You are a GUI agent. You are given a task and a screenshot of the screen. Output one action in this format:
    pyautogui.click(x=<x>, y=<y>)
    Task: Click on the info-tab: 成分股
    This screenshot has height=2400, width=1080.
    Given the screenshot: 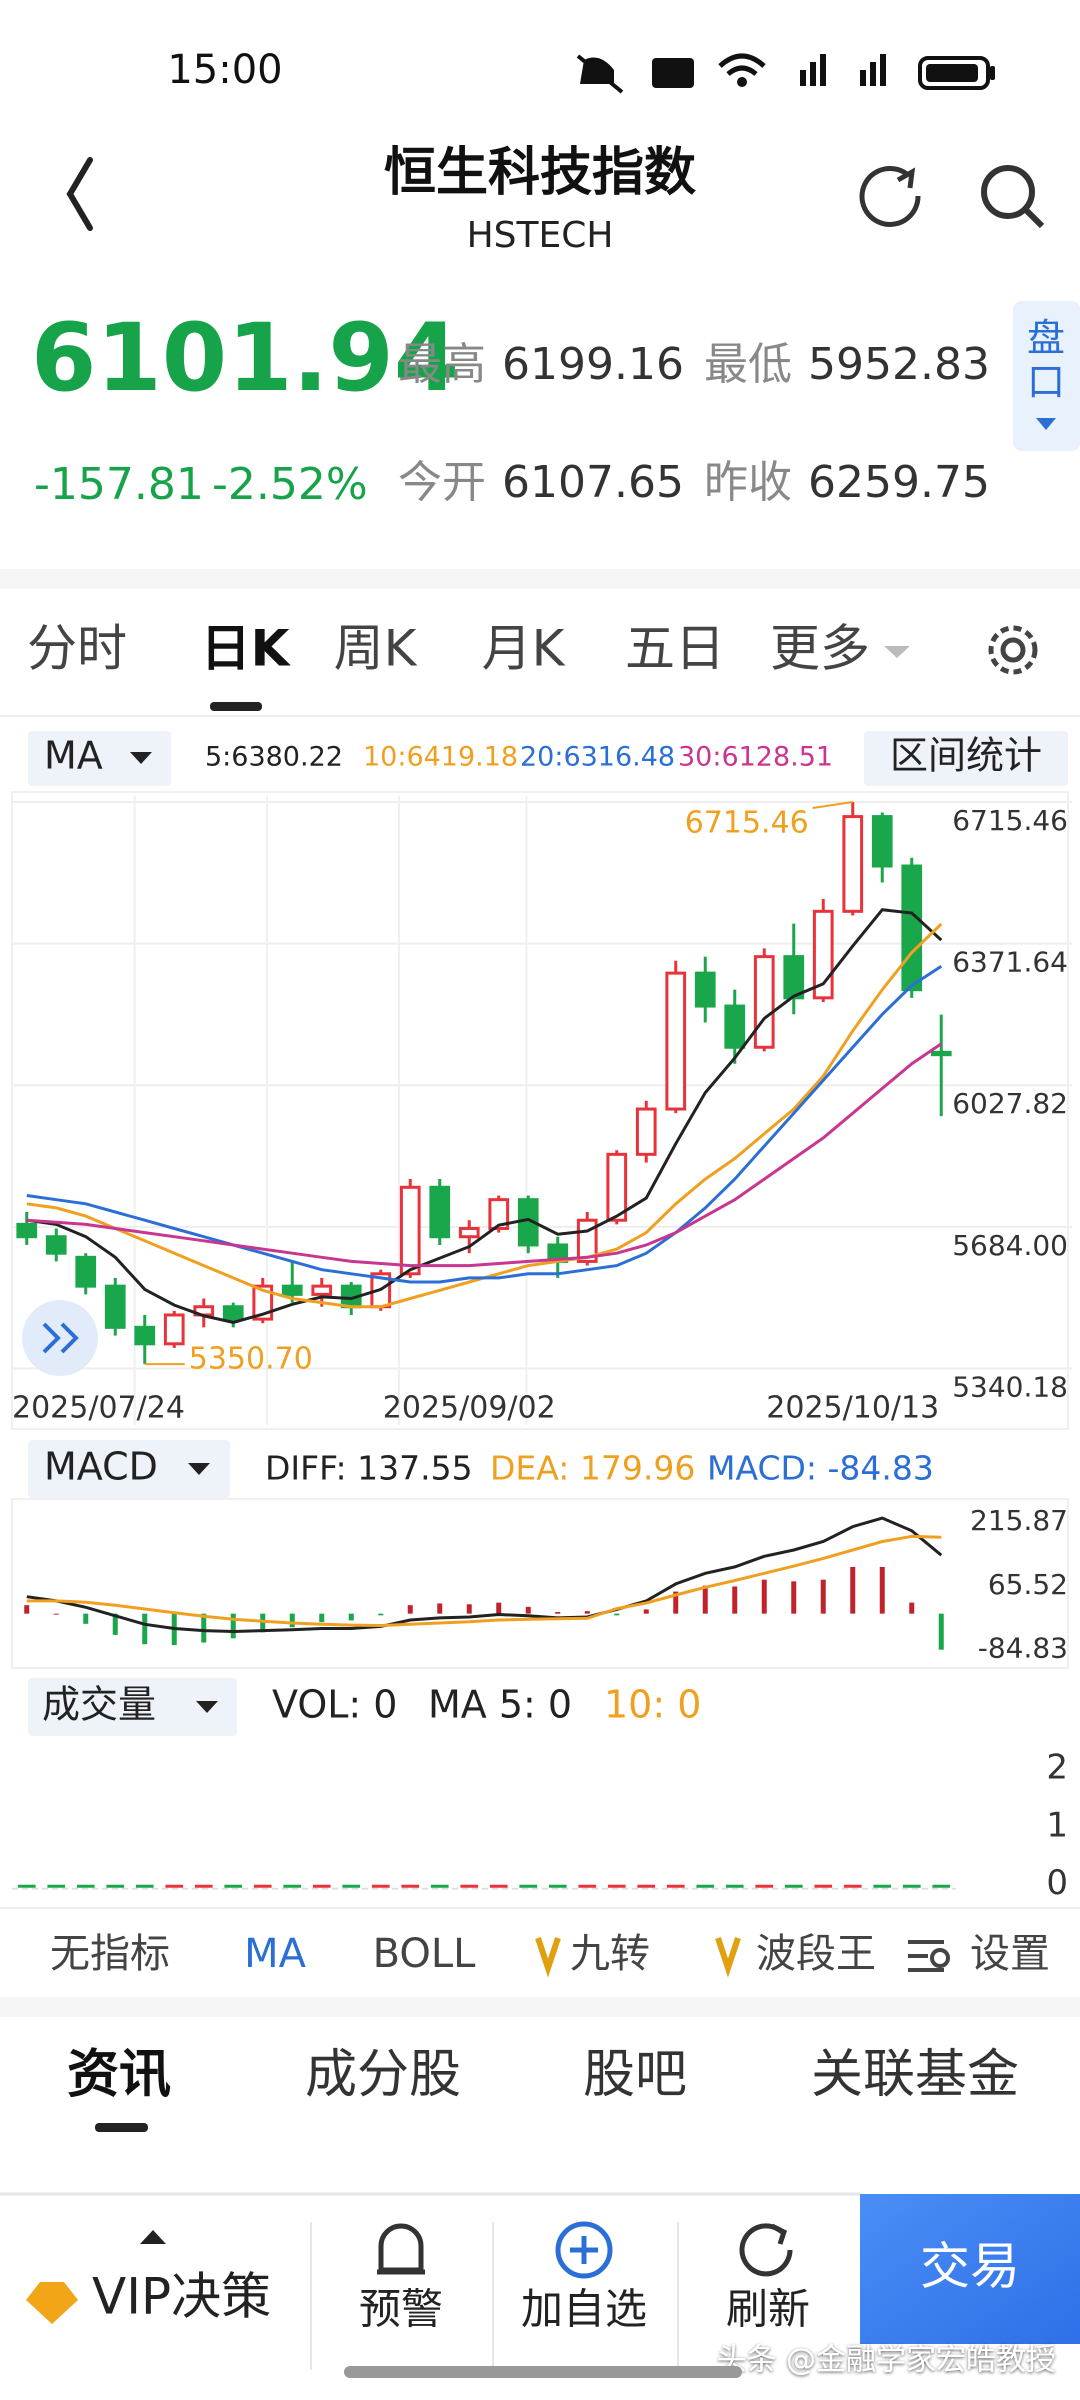 What is the action you would take?
    pyautogui.click(x=383, y=2075)
    